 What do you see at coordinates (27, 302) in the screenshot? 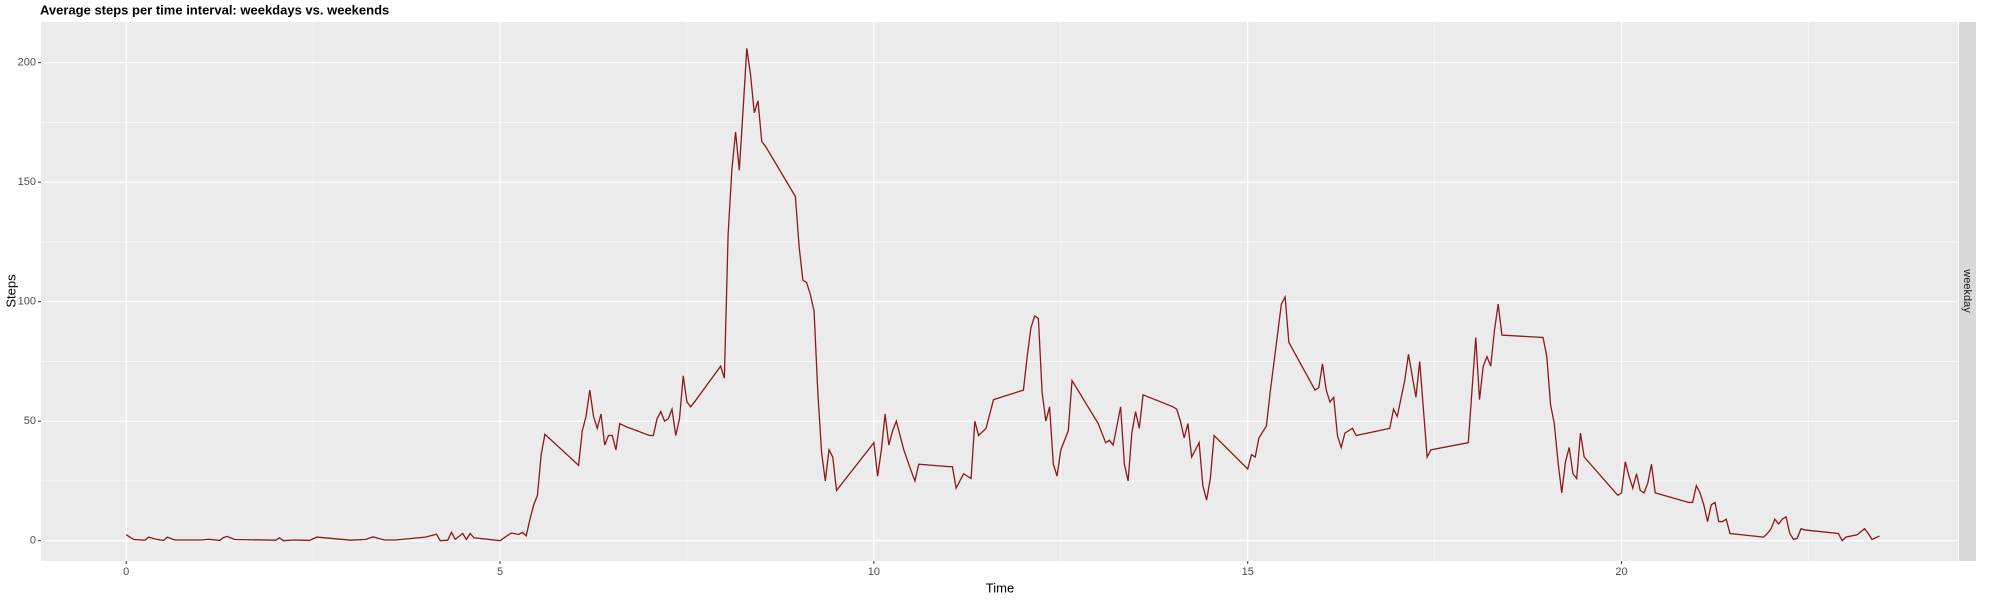
I see `y-tick-label: 100` at bounding box center [27, 302].